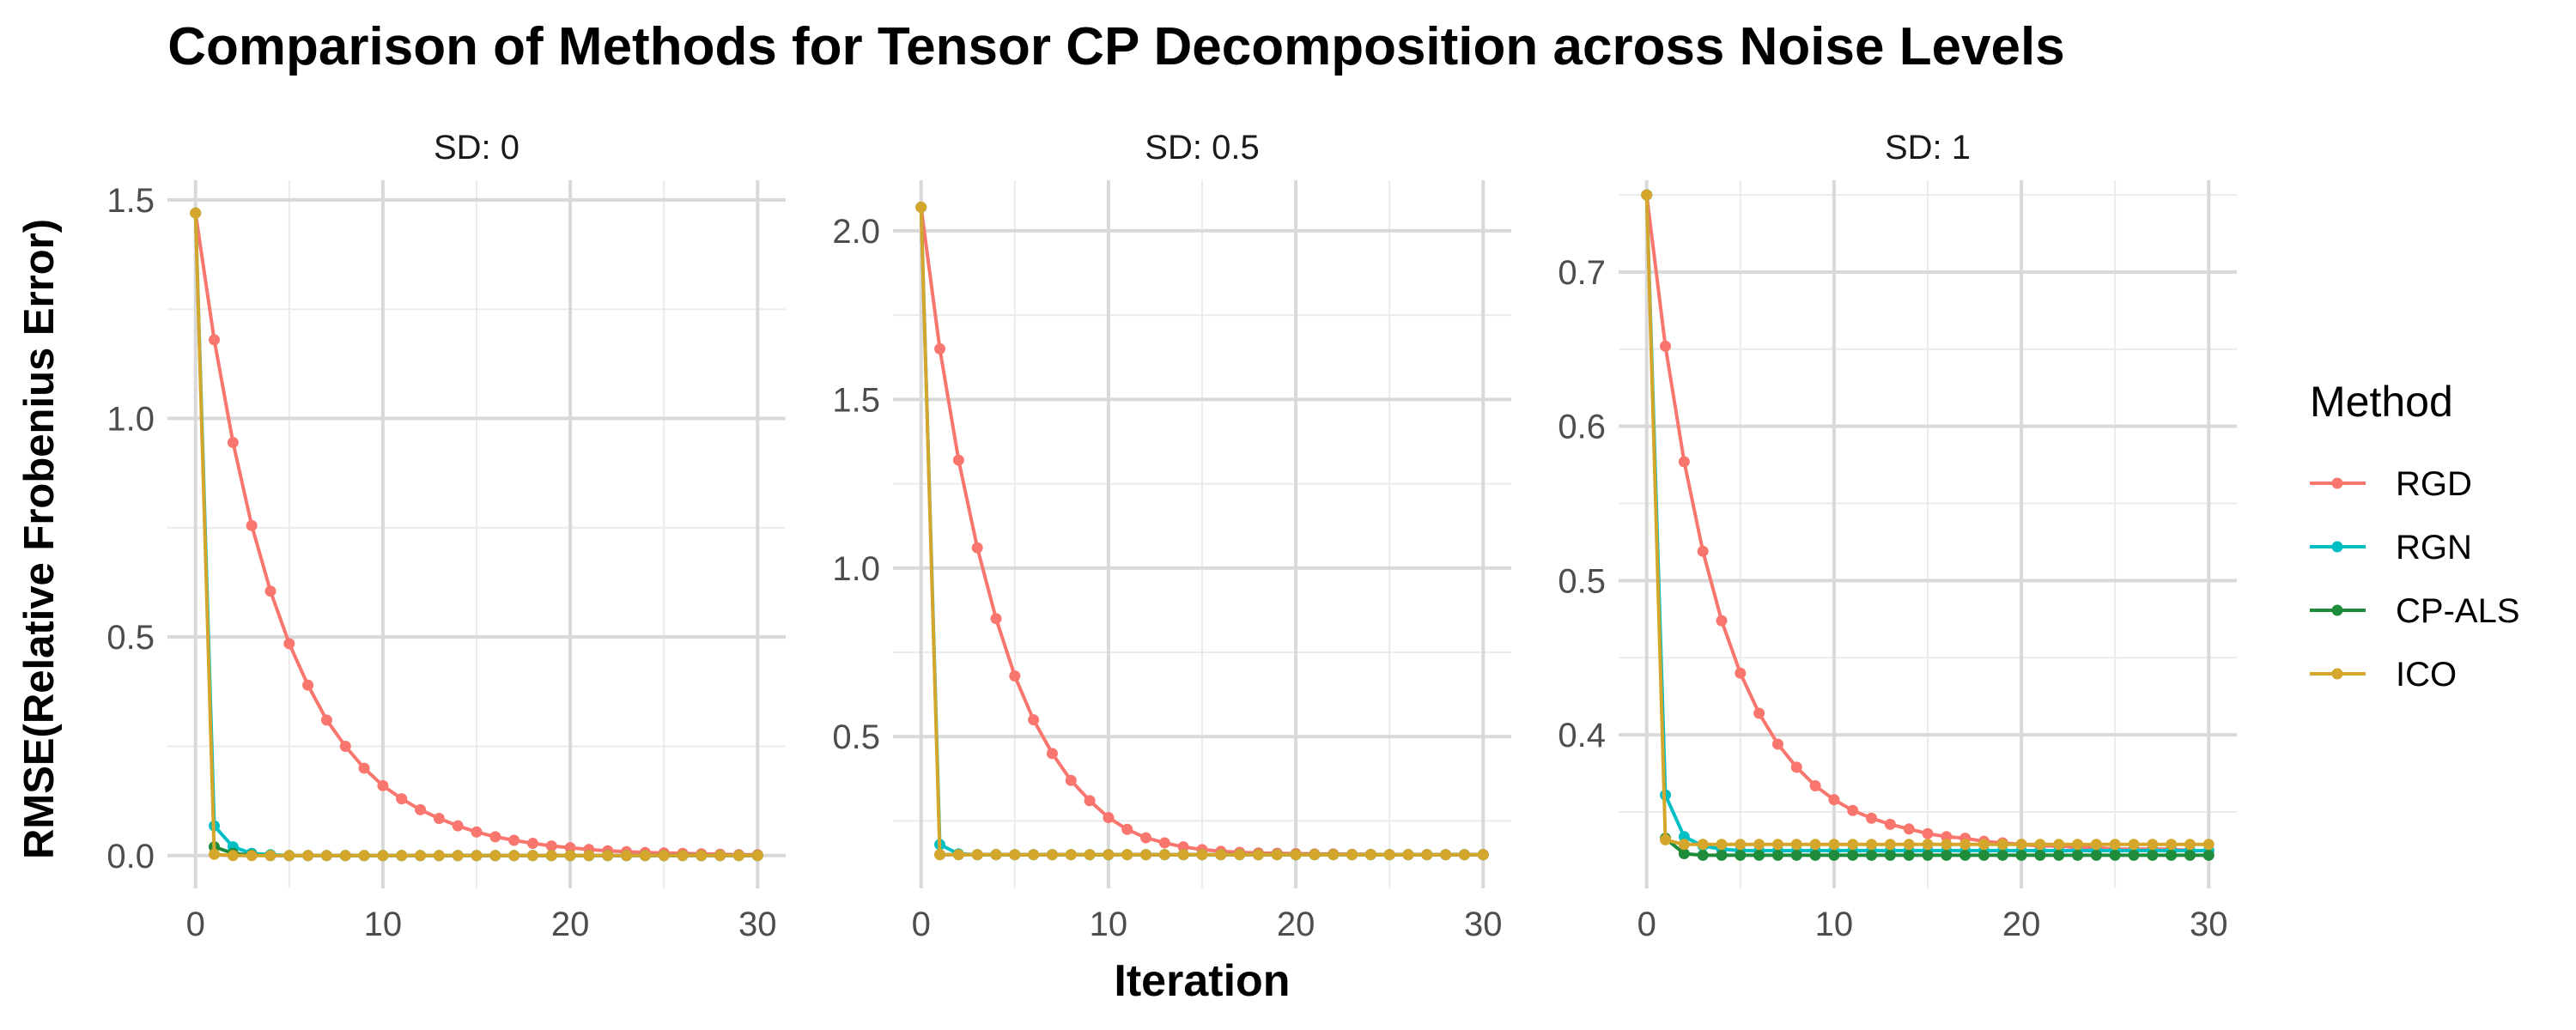 Image resolution: width=2576 pixels, height=1030 pixels. What do you see at coordinates (477, 148) in the screenshot?
I see `facet-title: SD: 0` at bounding box center [477, 148].